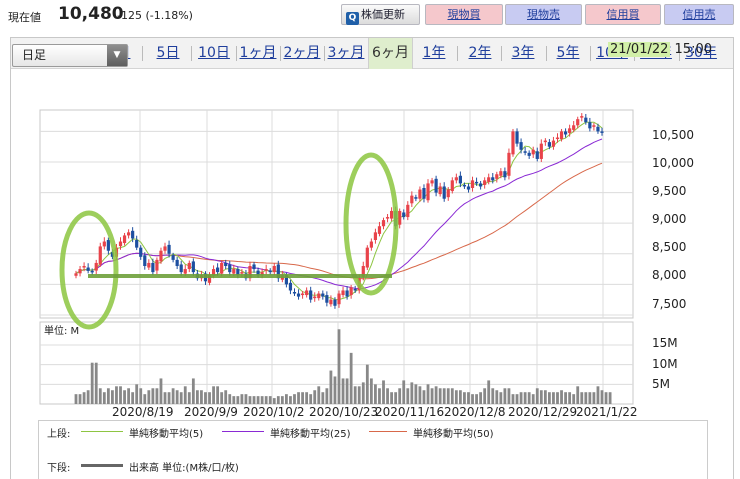  What do you see at coordinates (168, 53) in the screenshot?
I see `tab-5d: 5日` at bounding box center [168, 53].